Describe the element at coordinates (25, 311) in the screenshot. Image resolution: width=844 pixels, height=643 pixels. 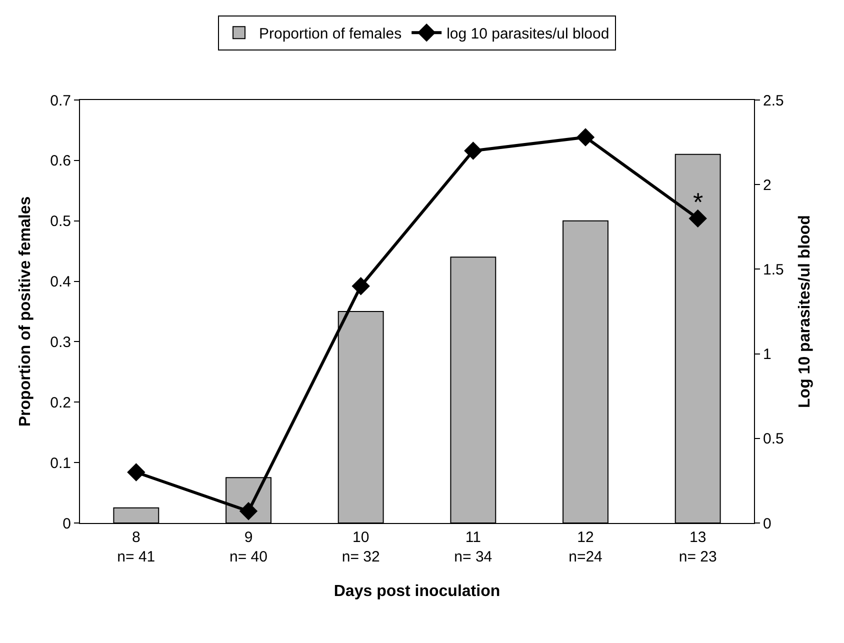
I see `y-axis-title: Proportion of positive females` at that location.